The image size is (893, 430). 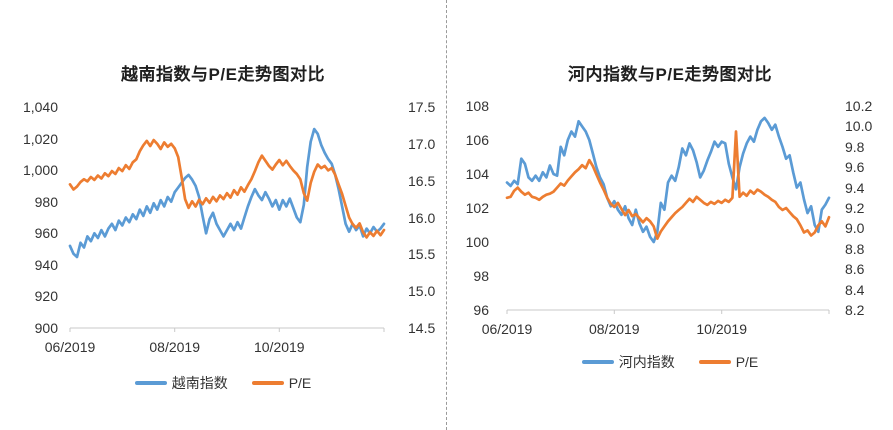 I want to click on right-axis-tick-label: 8.6, so click(x=855, y=269).